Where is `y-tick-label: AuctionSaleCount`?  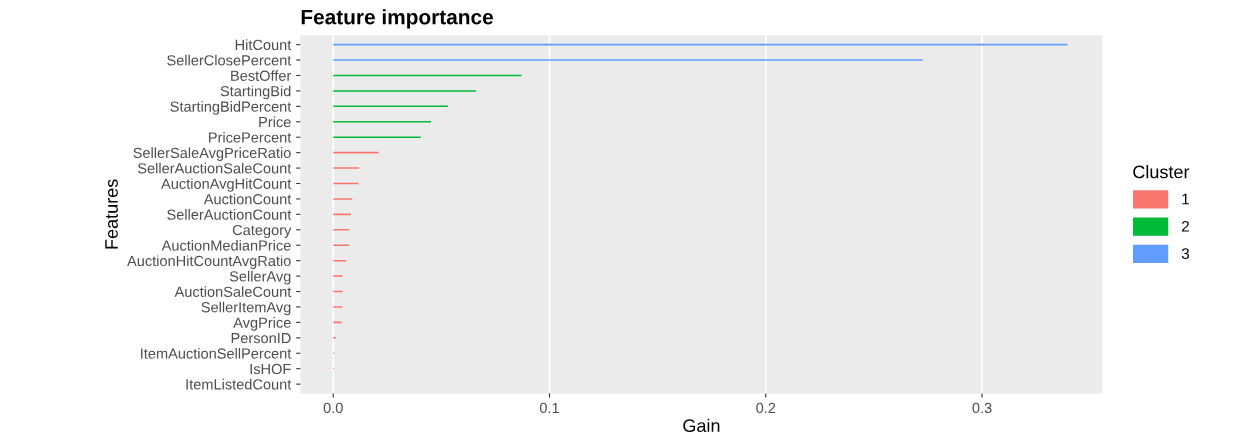
y-tick-label: AuctionSaleCount is located at coordinates (233, 291).